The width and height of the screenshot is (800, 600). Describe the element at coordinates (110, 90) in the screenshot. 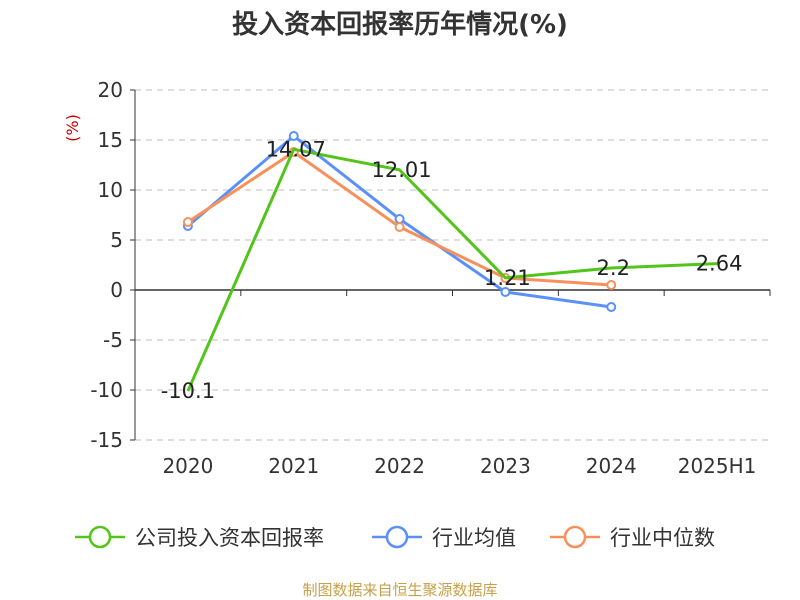

I see `y-tick-label: 20` at that location.